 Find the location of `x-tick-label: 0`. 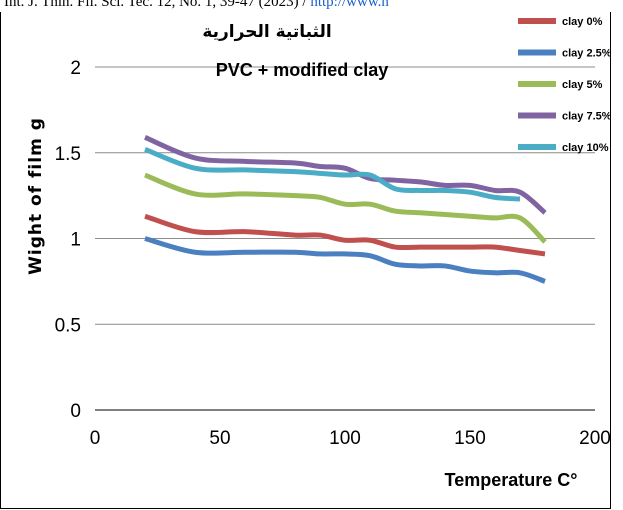

x-tick-label: 0 is located at coordinates (95, 438).